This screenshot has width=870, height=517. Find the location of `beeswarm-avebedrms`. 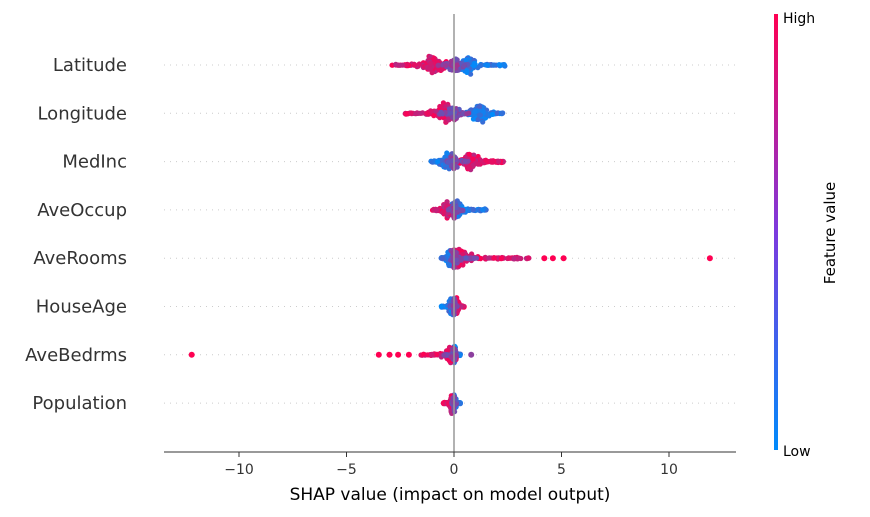

beeswarm-avebedrms is located at coordinates (331, 354).